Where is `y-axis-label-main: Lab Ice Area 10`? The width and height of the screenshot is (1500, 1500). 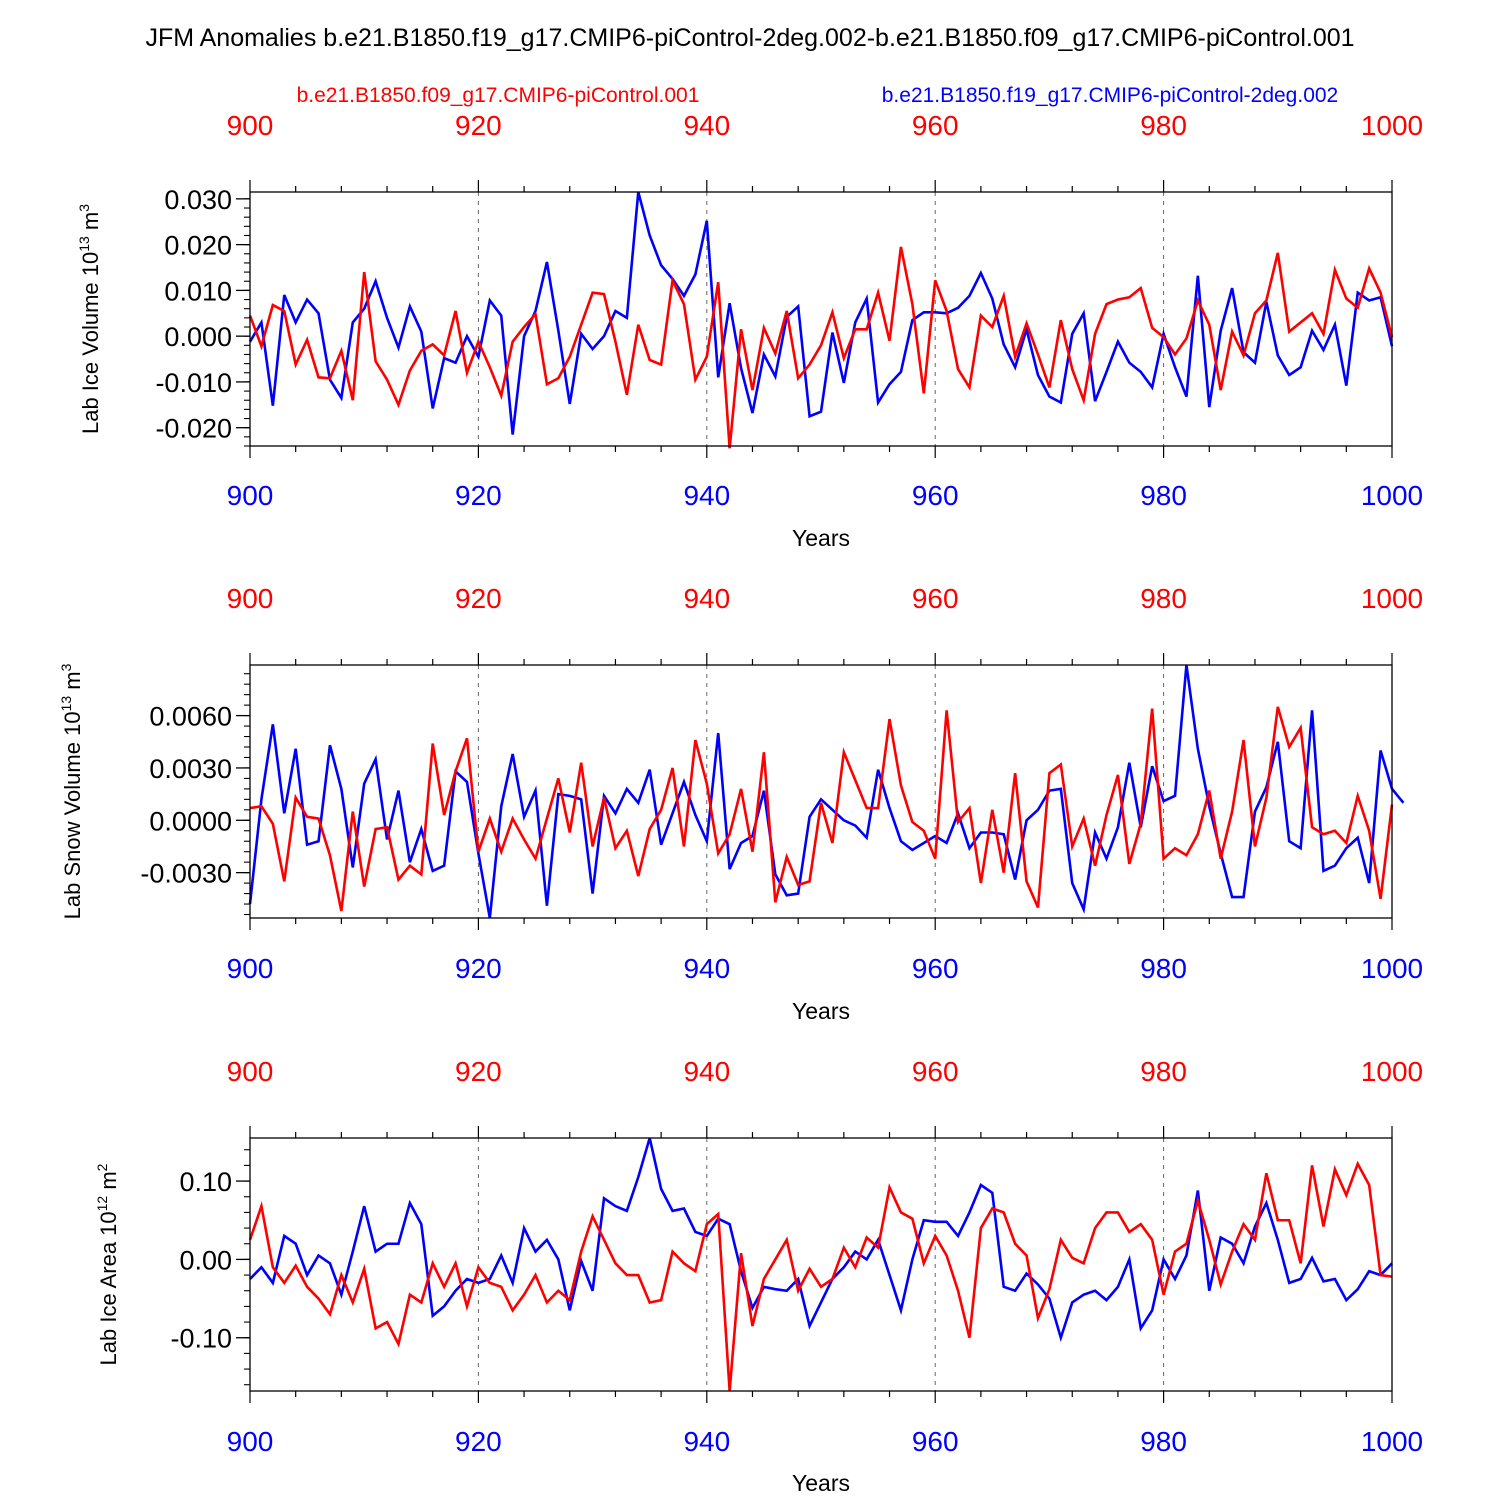
y-axis-label-main: Lab Ice Area 10 is located at coordinates (108, 1288).